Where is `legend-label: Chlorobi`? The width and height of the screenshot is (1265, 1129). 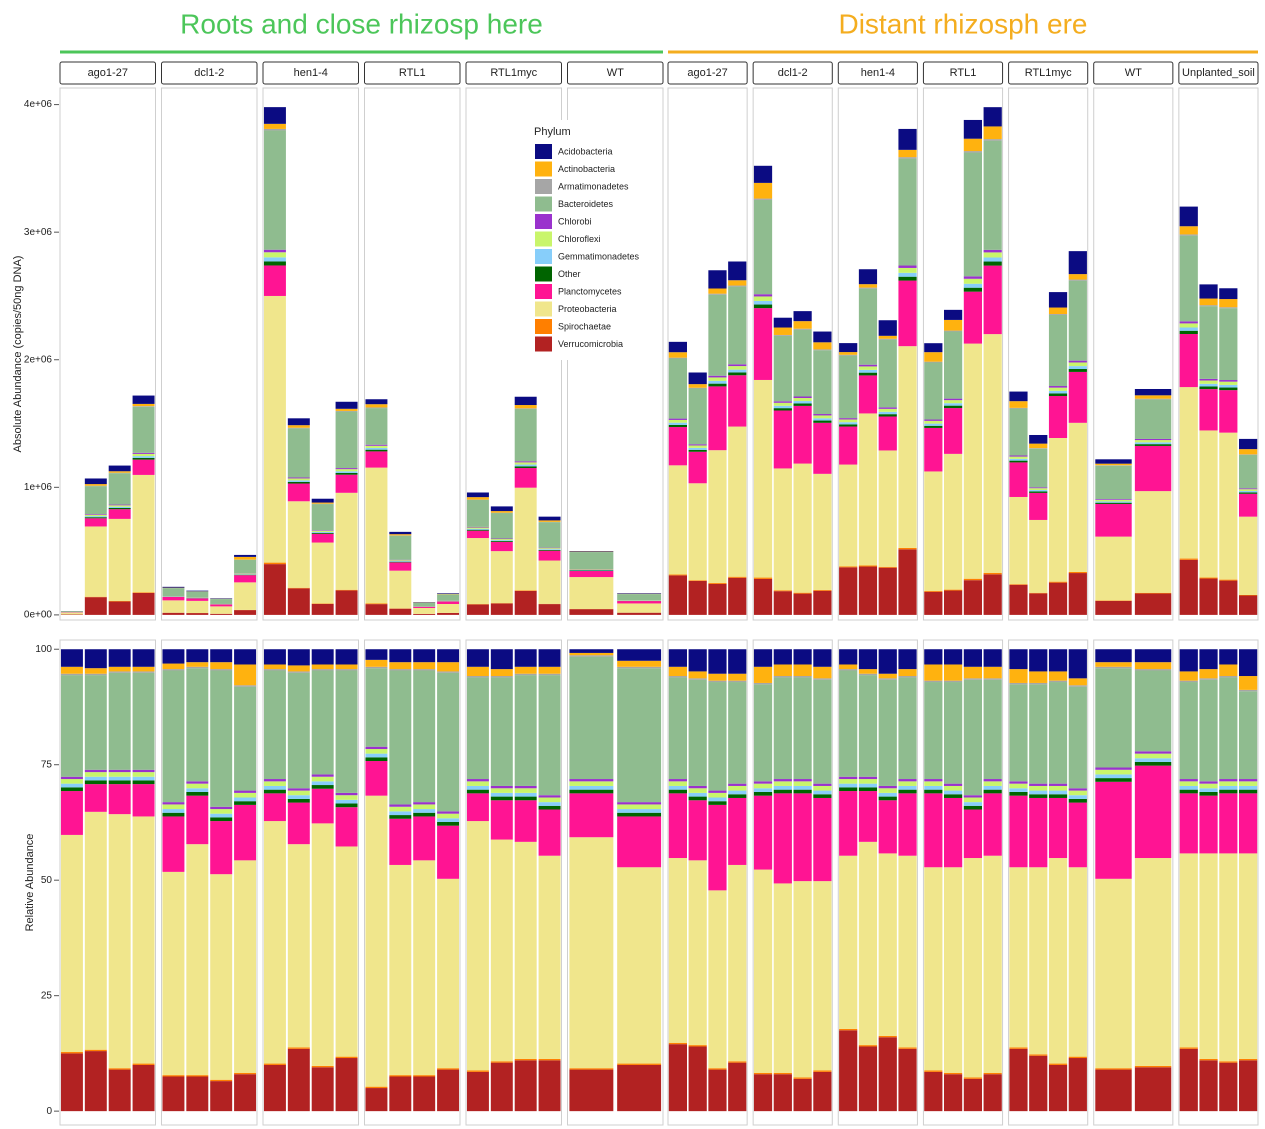
legend-label: Chlorobi is located at coordinates (575, 221).